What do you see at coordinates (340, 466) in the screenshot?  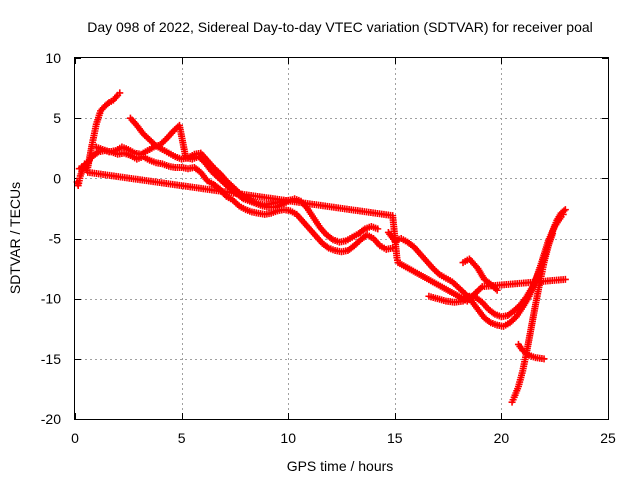 I see `x-axis-label: GPS time / hours` at bounding box center [340, 466].